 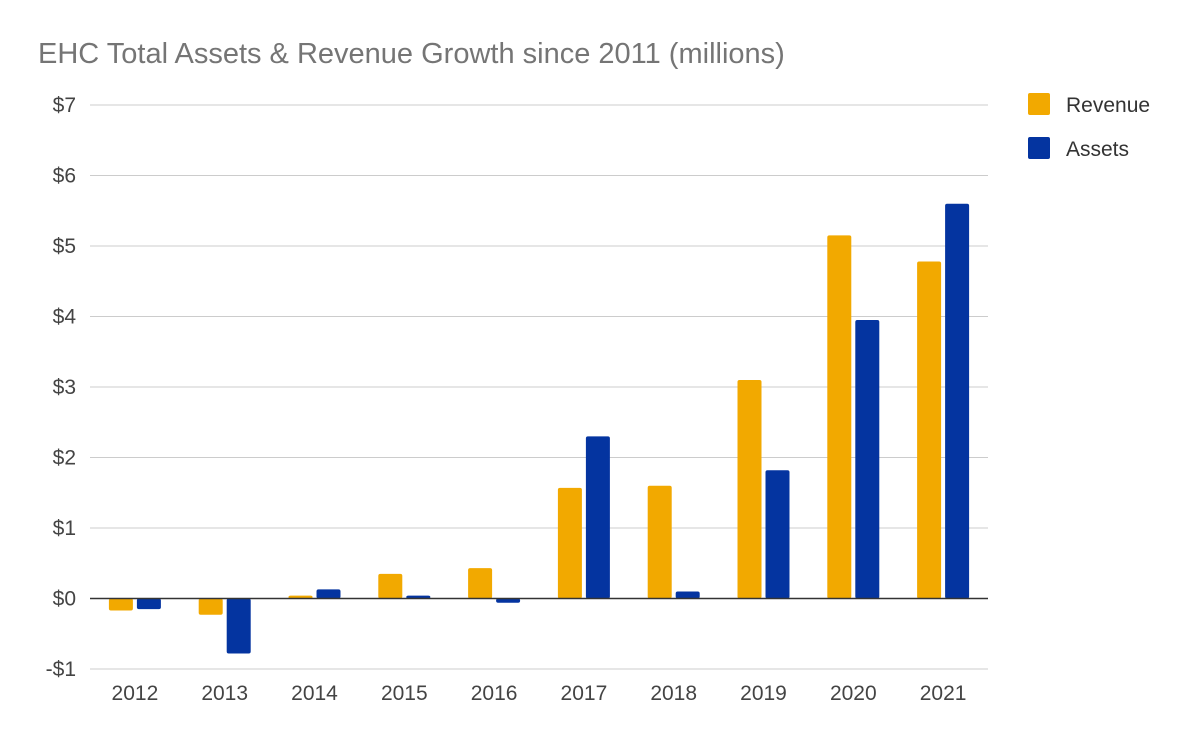 What do you see at coordinates (480, 583) in the screenshot?
I see `bar-revenue-2016` at bounding box center [480, 583].